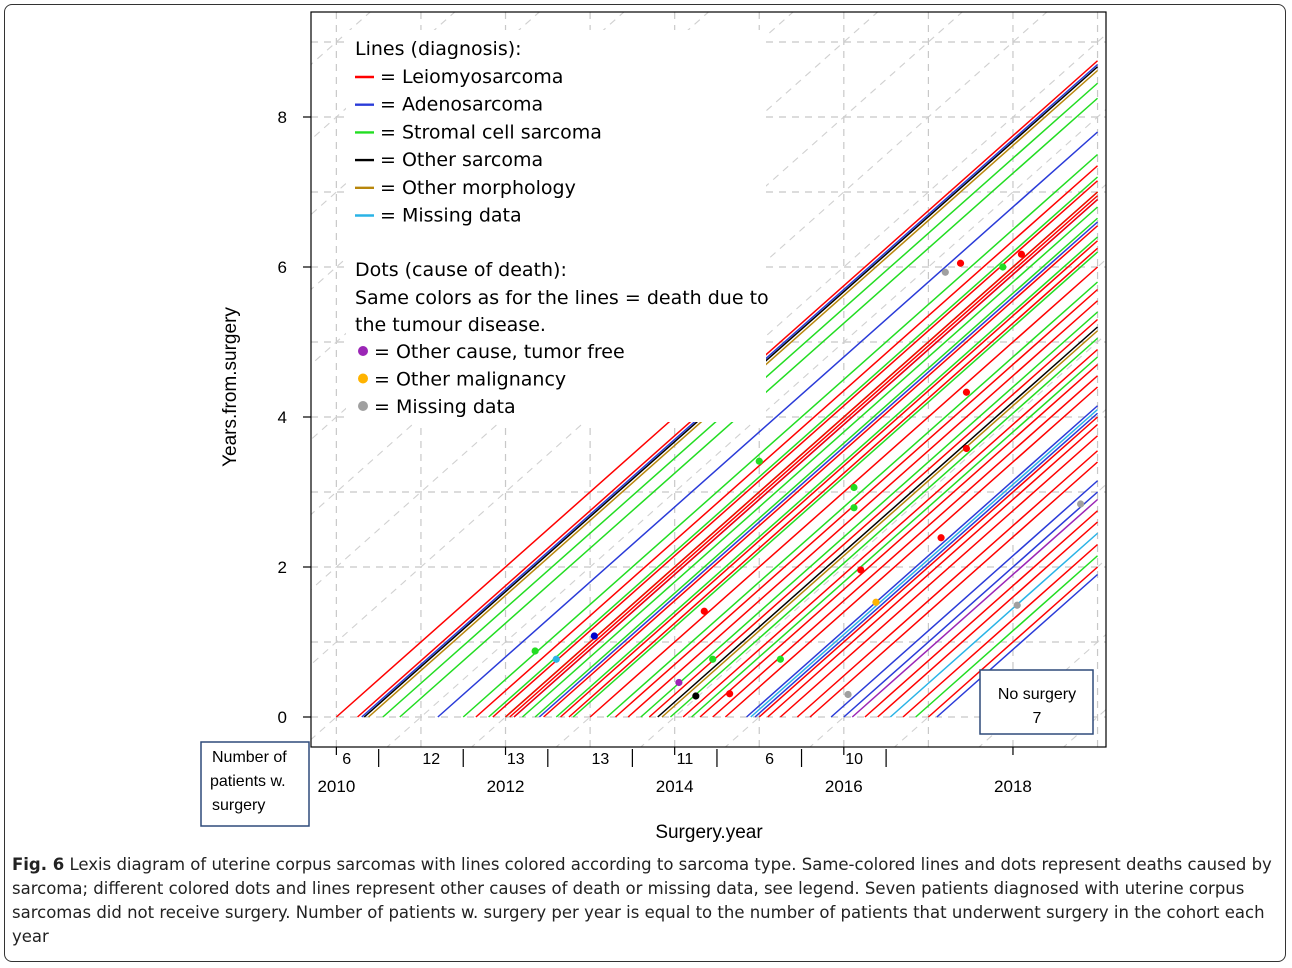 The height and width of the screenshot is (968, 1292). Describe the element at coordinates (470, 380) in the screenshot. I see `legend-dot-label: = Other malignancy` at that location.